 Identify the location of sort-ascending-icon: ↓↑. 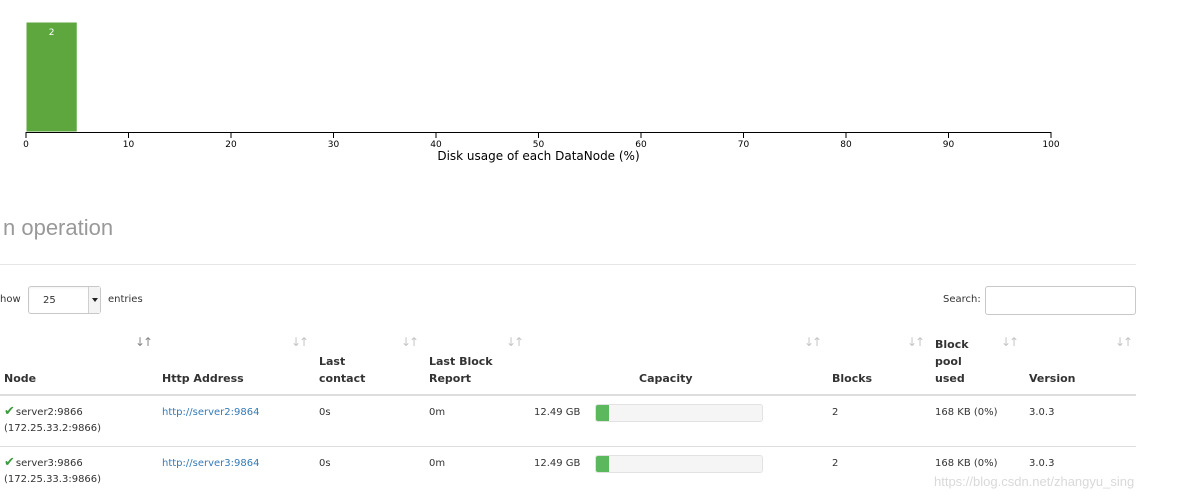
(144, 342).